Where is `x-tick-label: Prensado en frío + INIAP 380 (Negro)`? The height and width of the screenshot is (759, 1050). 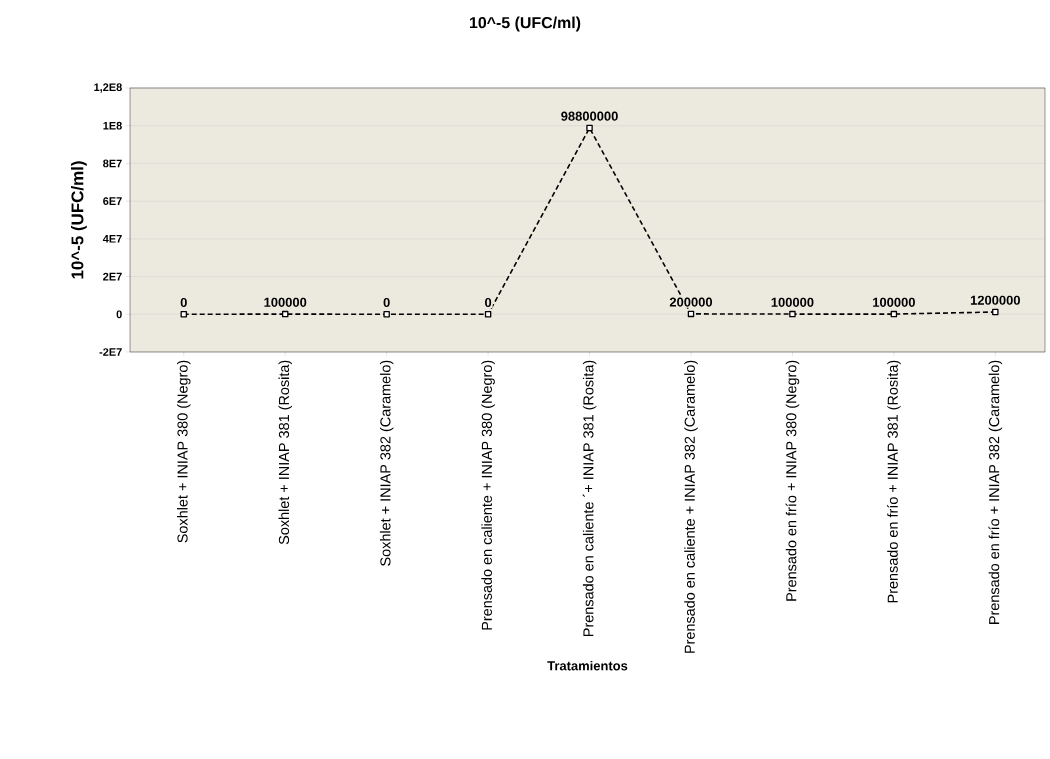
x-tick-label: Prensado en frío + INIAP 380 (Negro) is located at coordinates (792, 480).